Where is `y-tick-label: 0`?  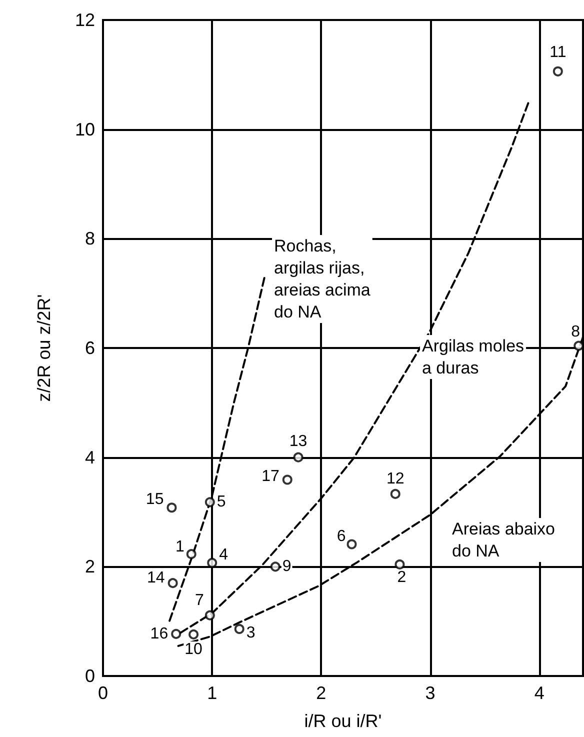 y-tick-label: 0 is located at coordinates (89, 676).